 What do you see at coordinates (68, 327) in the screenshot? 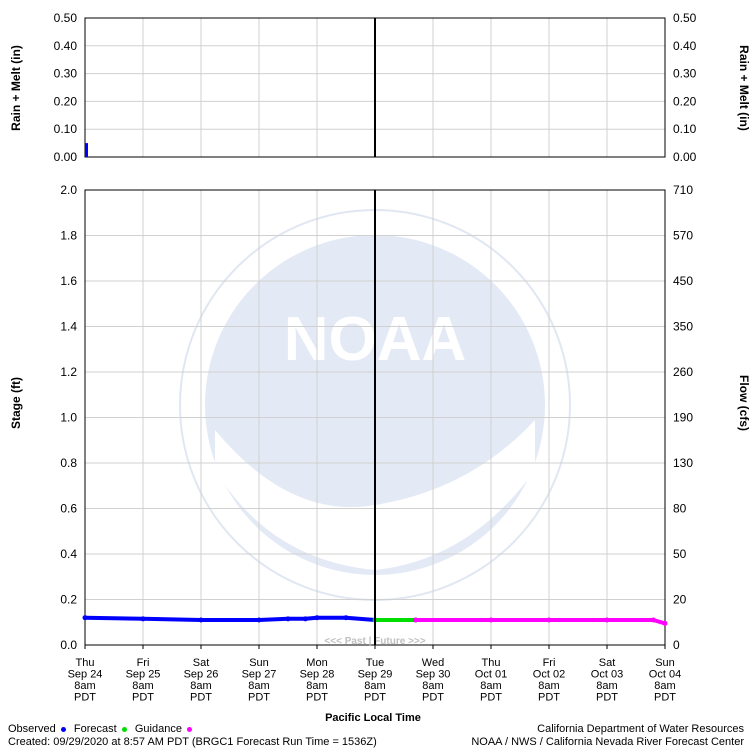
I see `stage-tick-label: 1.4` at bounding box center [68, 327].